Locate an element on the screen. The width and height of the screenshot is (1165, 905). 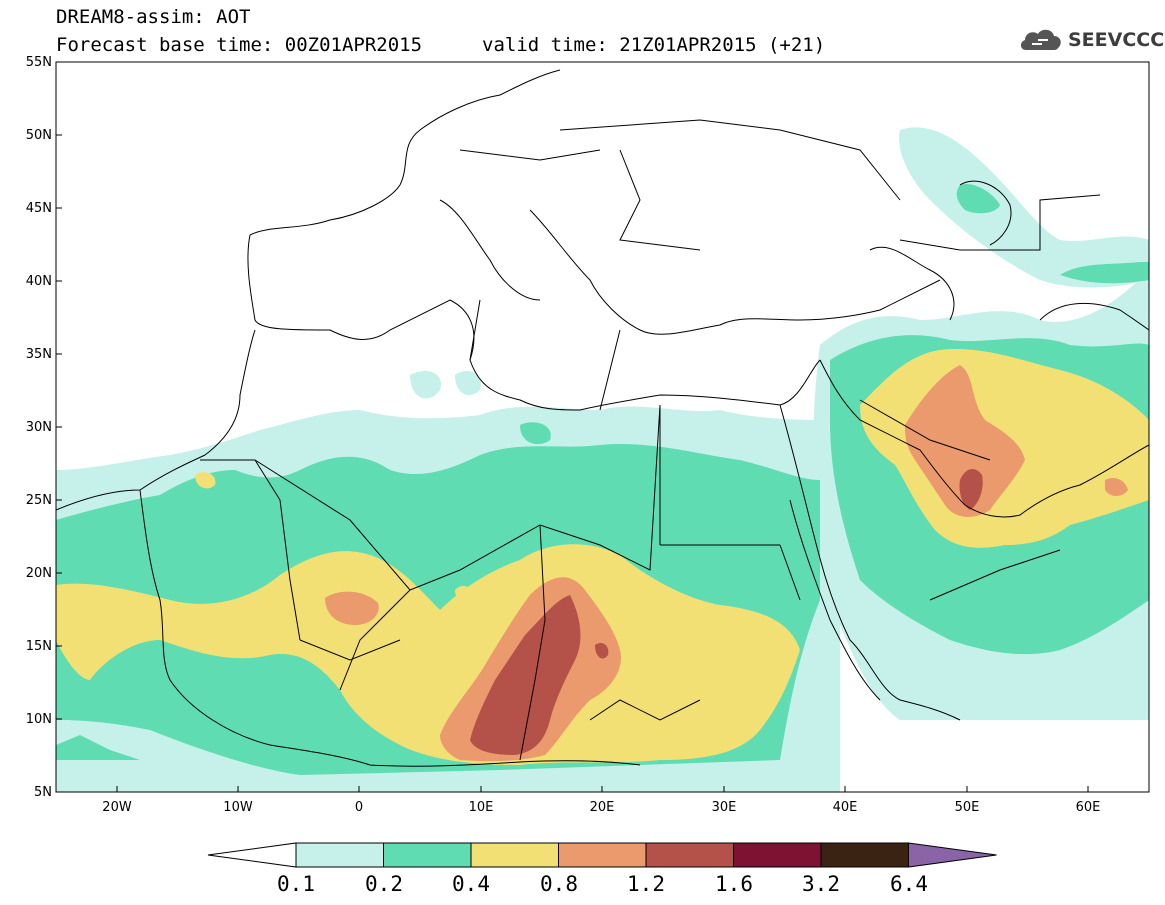
valid-time: valid time: 21Z01APR2015 (+21) is located at coordinates (654, 45).